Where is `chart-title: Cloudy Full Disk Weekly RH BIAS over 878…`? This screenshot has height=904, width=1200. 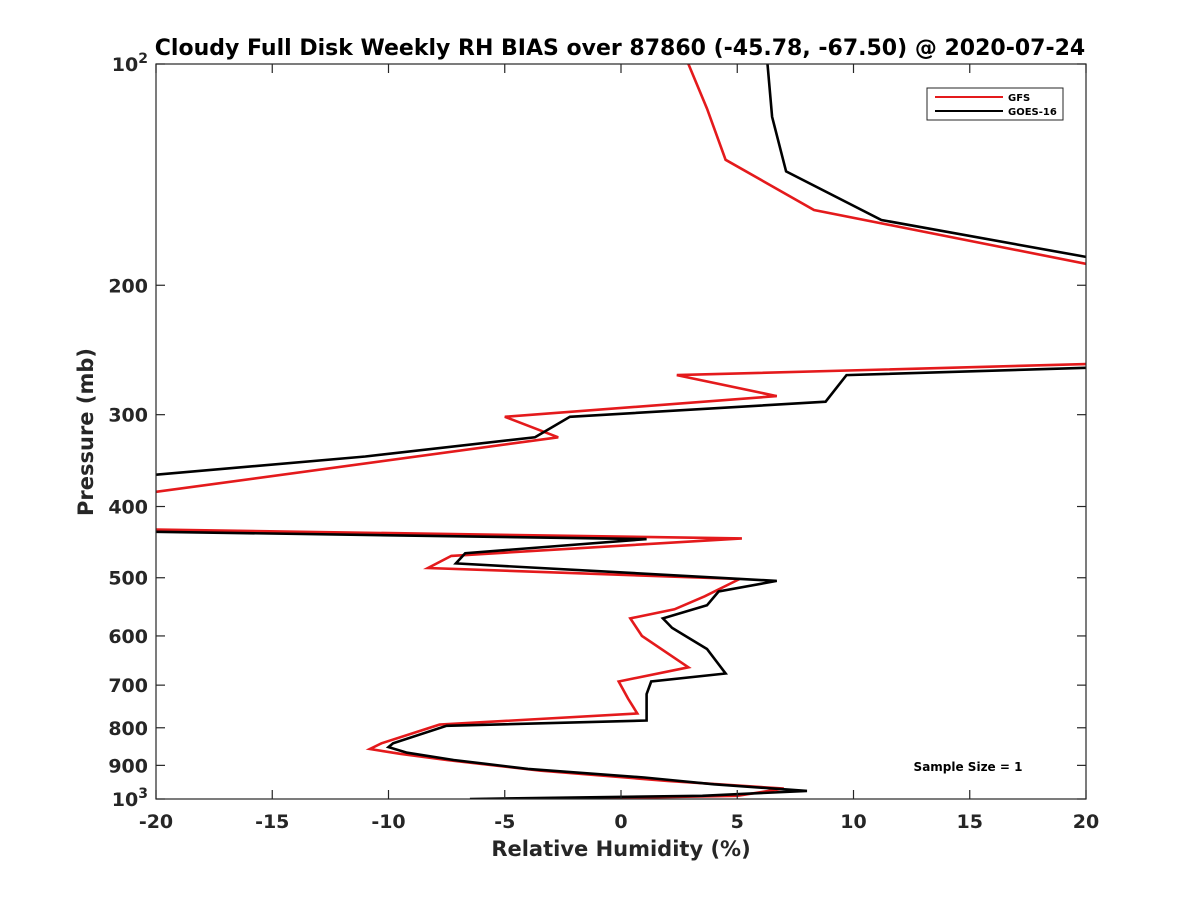 chart-title: Cloudy Full Disk Weekly RH BIAS over 878… is located at coordinates (620, 48).